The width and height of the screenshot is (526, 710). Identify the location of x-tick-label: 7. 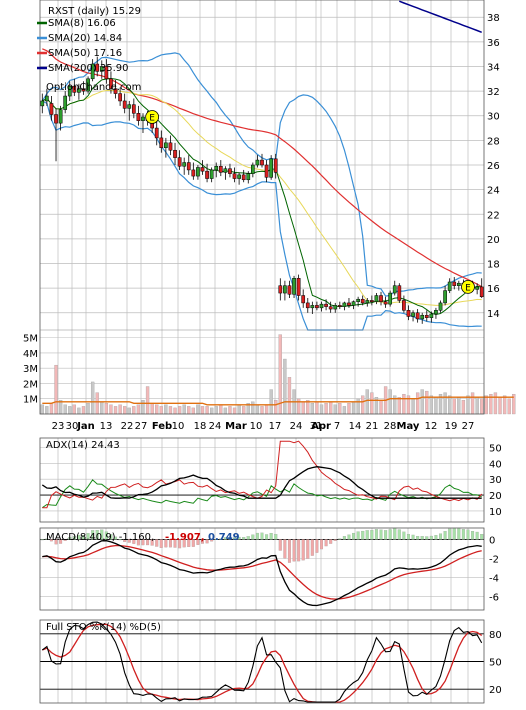
(337, 426).